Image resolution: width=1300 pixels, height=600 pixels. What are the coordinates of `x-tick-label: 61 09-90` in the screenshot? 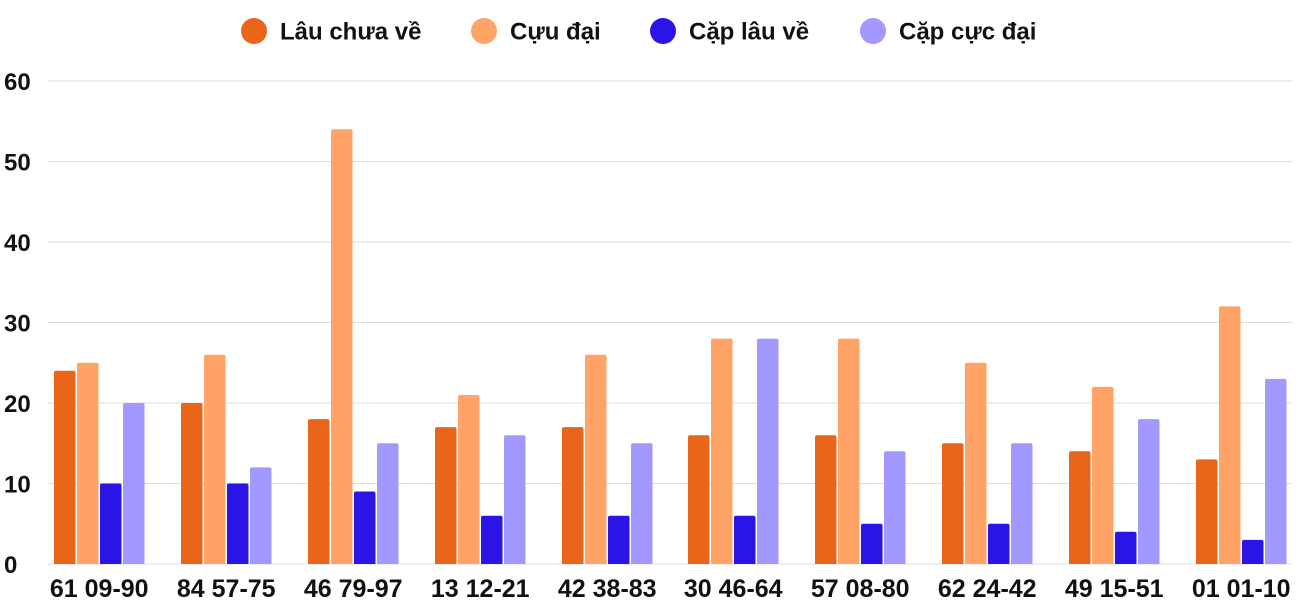 It's located at (99, 587).